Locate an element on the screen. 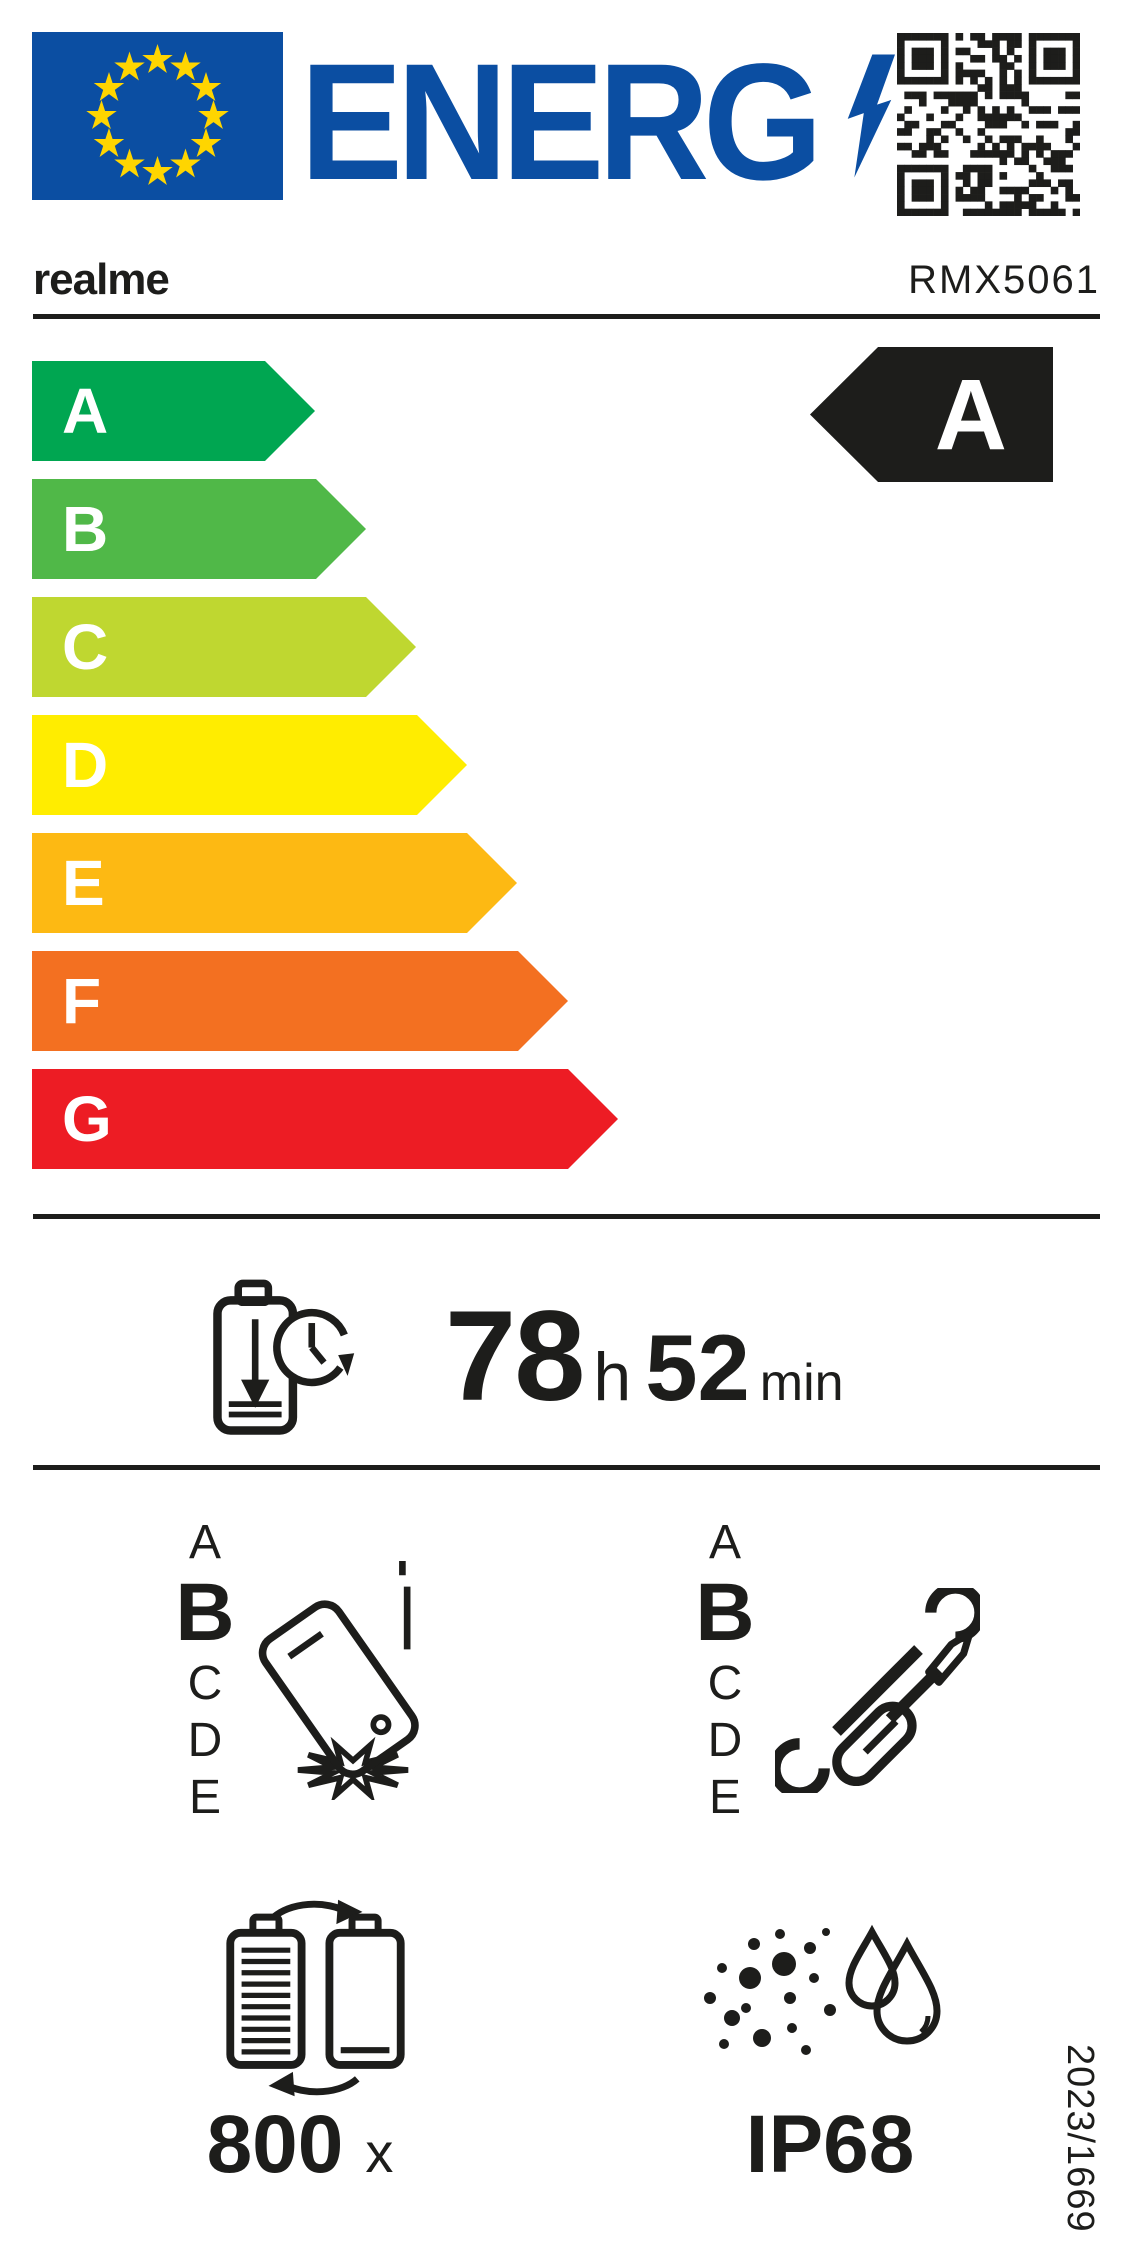 The height and width of the screenshot is (2268, 1134). energy-class-arrow-e: E is located at coordinates (274, 883).